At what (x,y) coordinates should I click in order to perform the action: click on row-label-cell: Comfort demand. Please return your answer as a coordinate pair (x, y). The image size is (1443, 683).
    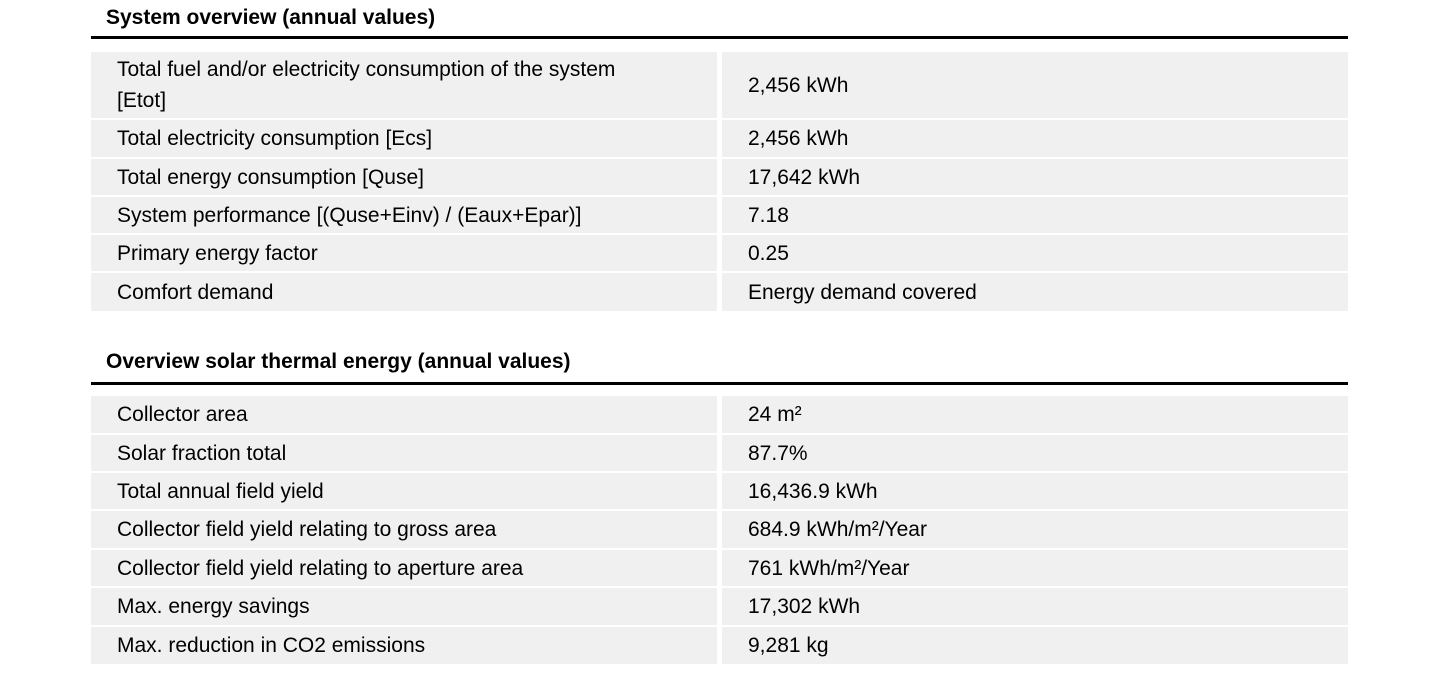
    Looking at the image, I should click on (404, 292).